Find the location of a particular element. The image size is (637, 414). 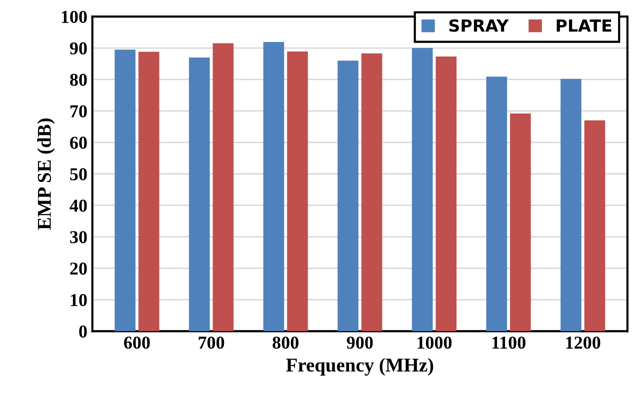

x-axis-title: Frequency (MHz) is located at coordinates (360, 367).